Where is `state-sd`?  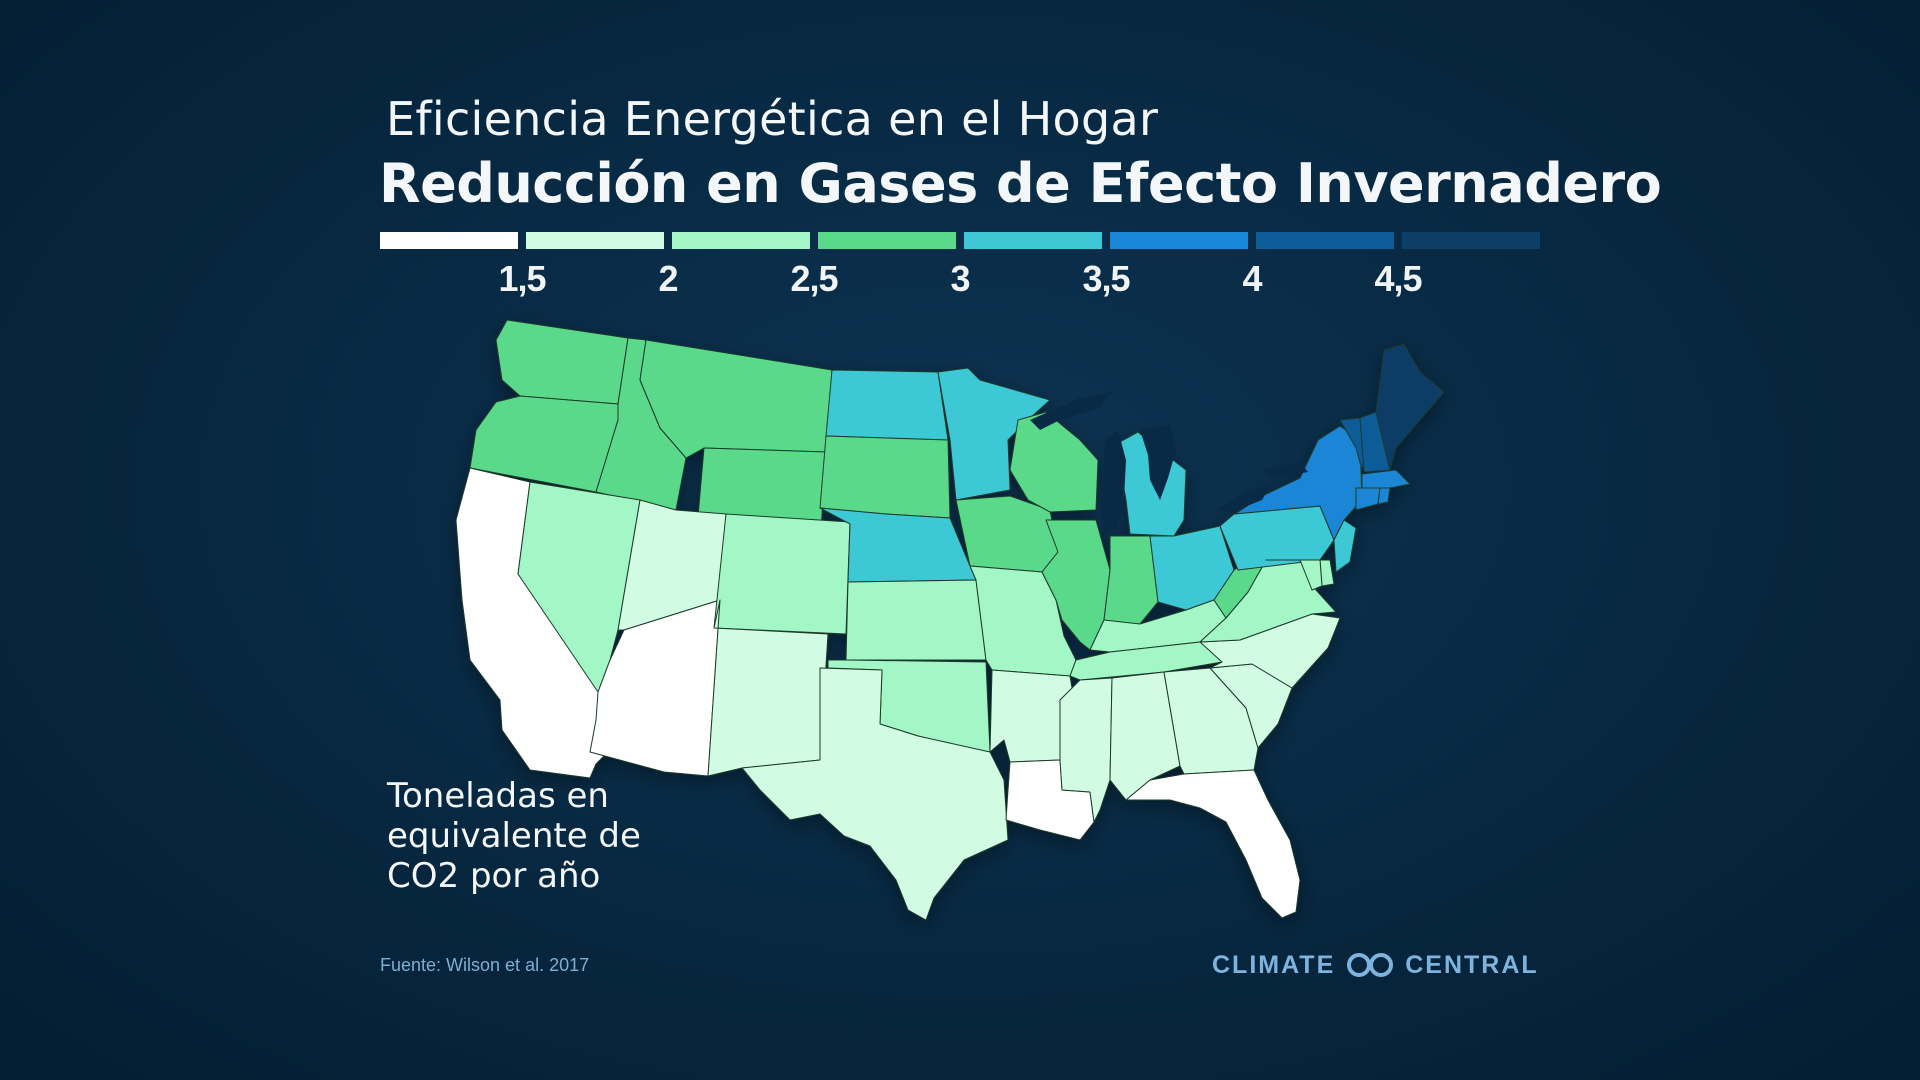
state-sd is located at coordinates (885, 477).